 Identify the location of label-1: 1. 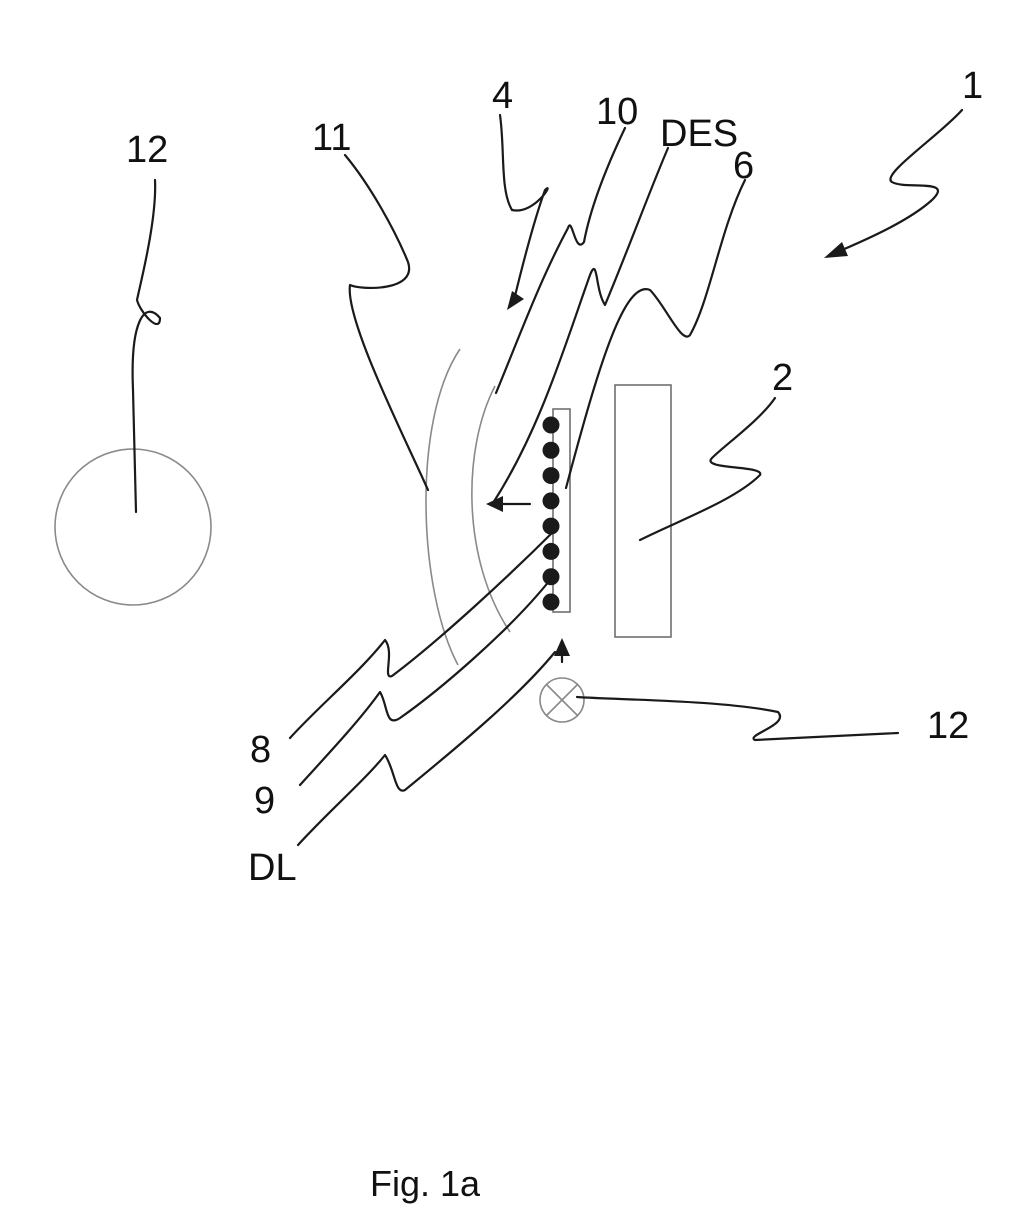
(972, 86).